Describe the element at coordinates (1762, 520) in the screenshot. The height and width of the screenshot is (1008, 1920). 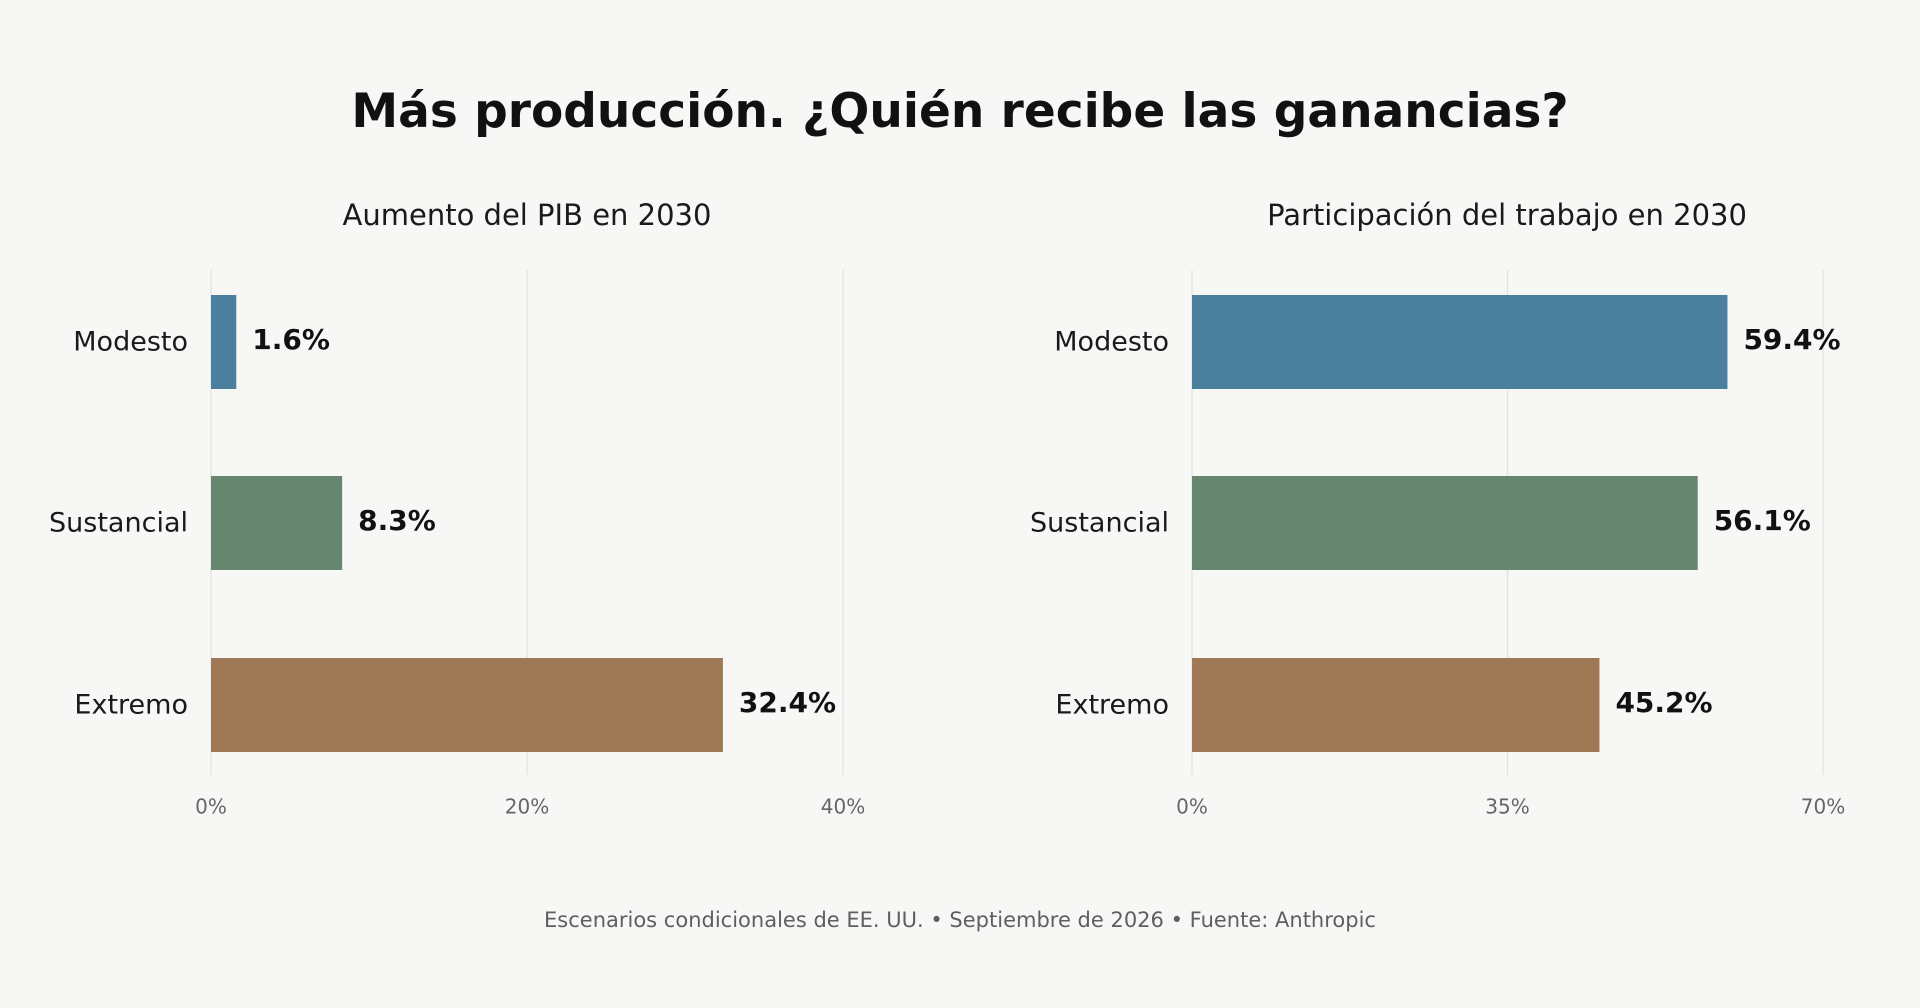
I see `labor-value-label-sustancial: 56.1%` at that location.